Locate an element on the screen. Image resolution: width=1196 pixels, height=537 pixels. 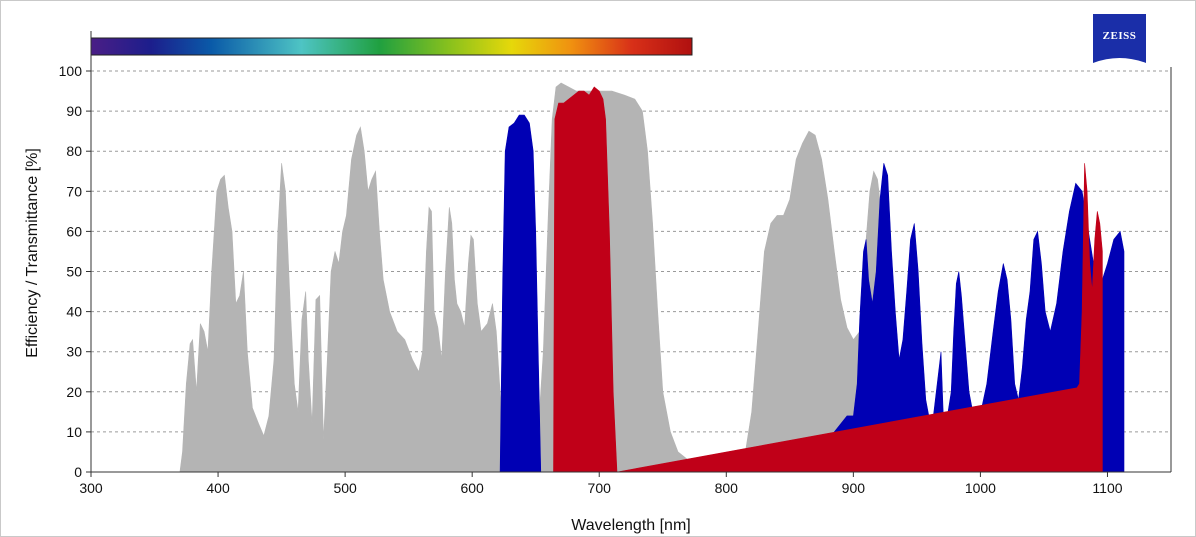
zeiss-logo: ZEISS is located at coordinates (1119, 38).